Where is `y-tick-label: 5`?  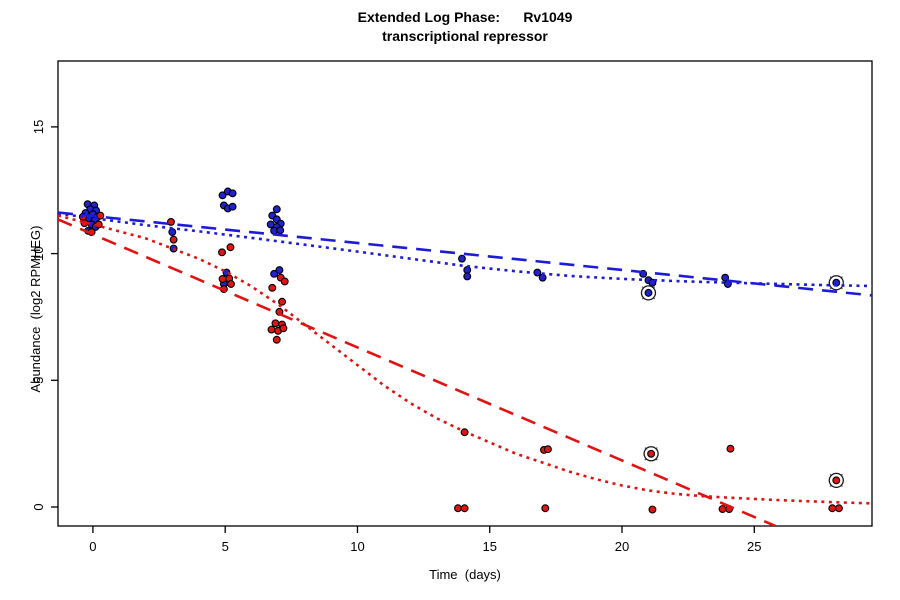
y-tick-label: 5 is located at coordinates (38, 380).